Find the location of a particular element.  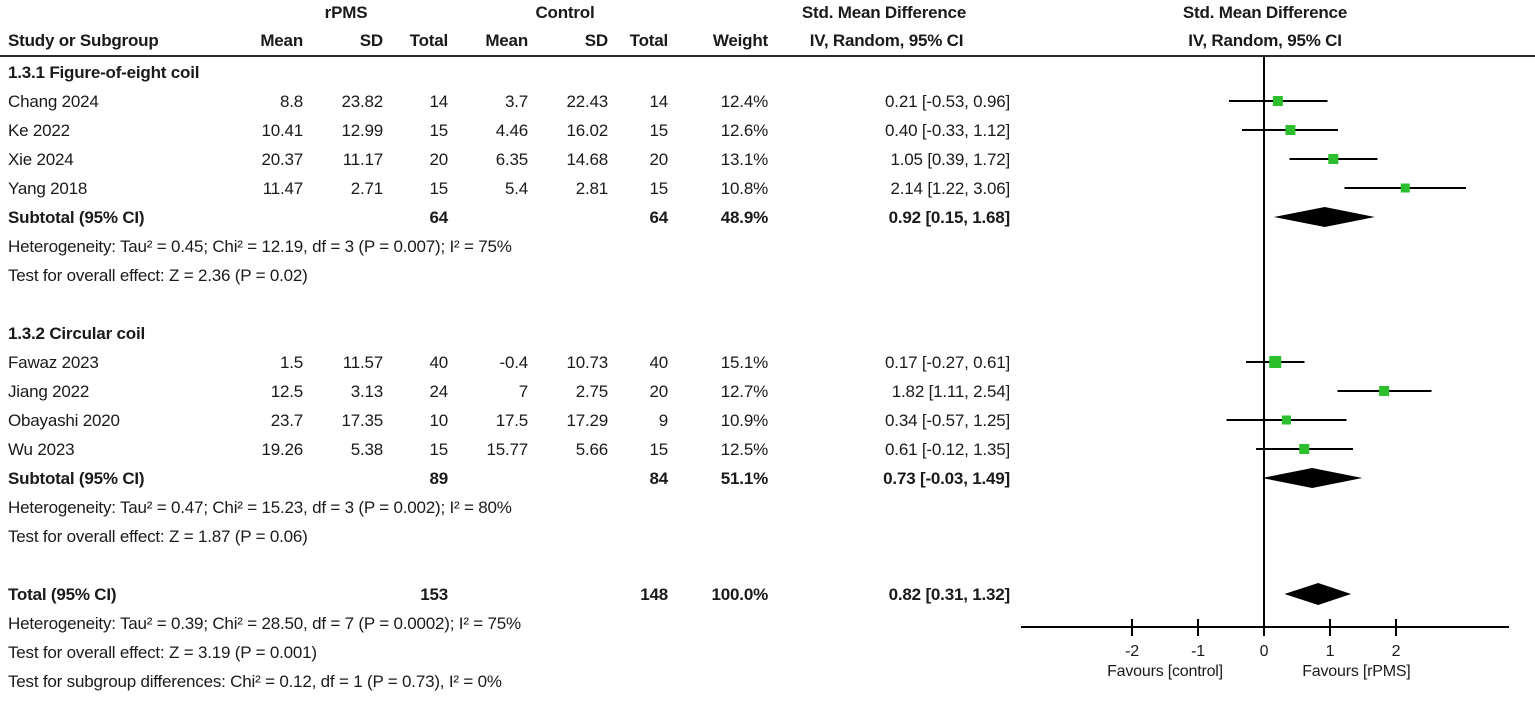

ci-value: 0.17 [-0.27, 0.61] is located at coordinates (947, 362).